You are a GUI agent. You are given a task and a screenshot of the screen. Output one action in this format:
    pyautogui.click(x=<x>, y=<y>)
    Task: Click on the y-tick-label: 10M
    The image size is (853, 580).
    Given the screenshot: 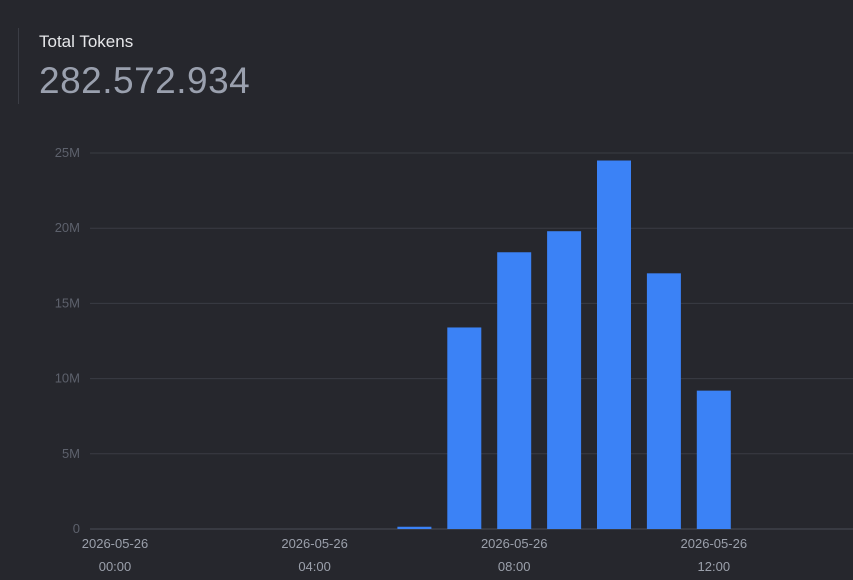 What is the action you would take?
    pyautogui.click(x=67, y=378)
    